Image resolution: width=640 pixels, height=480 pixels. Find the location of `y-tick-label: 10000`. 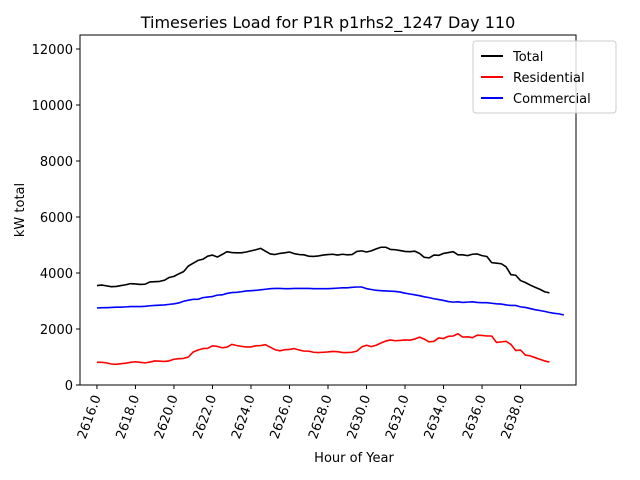

y-tick-label: 10000 is located at coordinates (52, 106).